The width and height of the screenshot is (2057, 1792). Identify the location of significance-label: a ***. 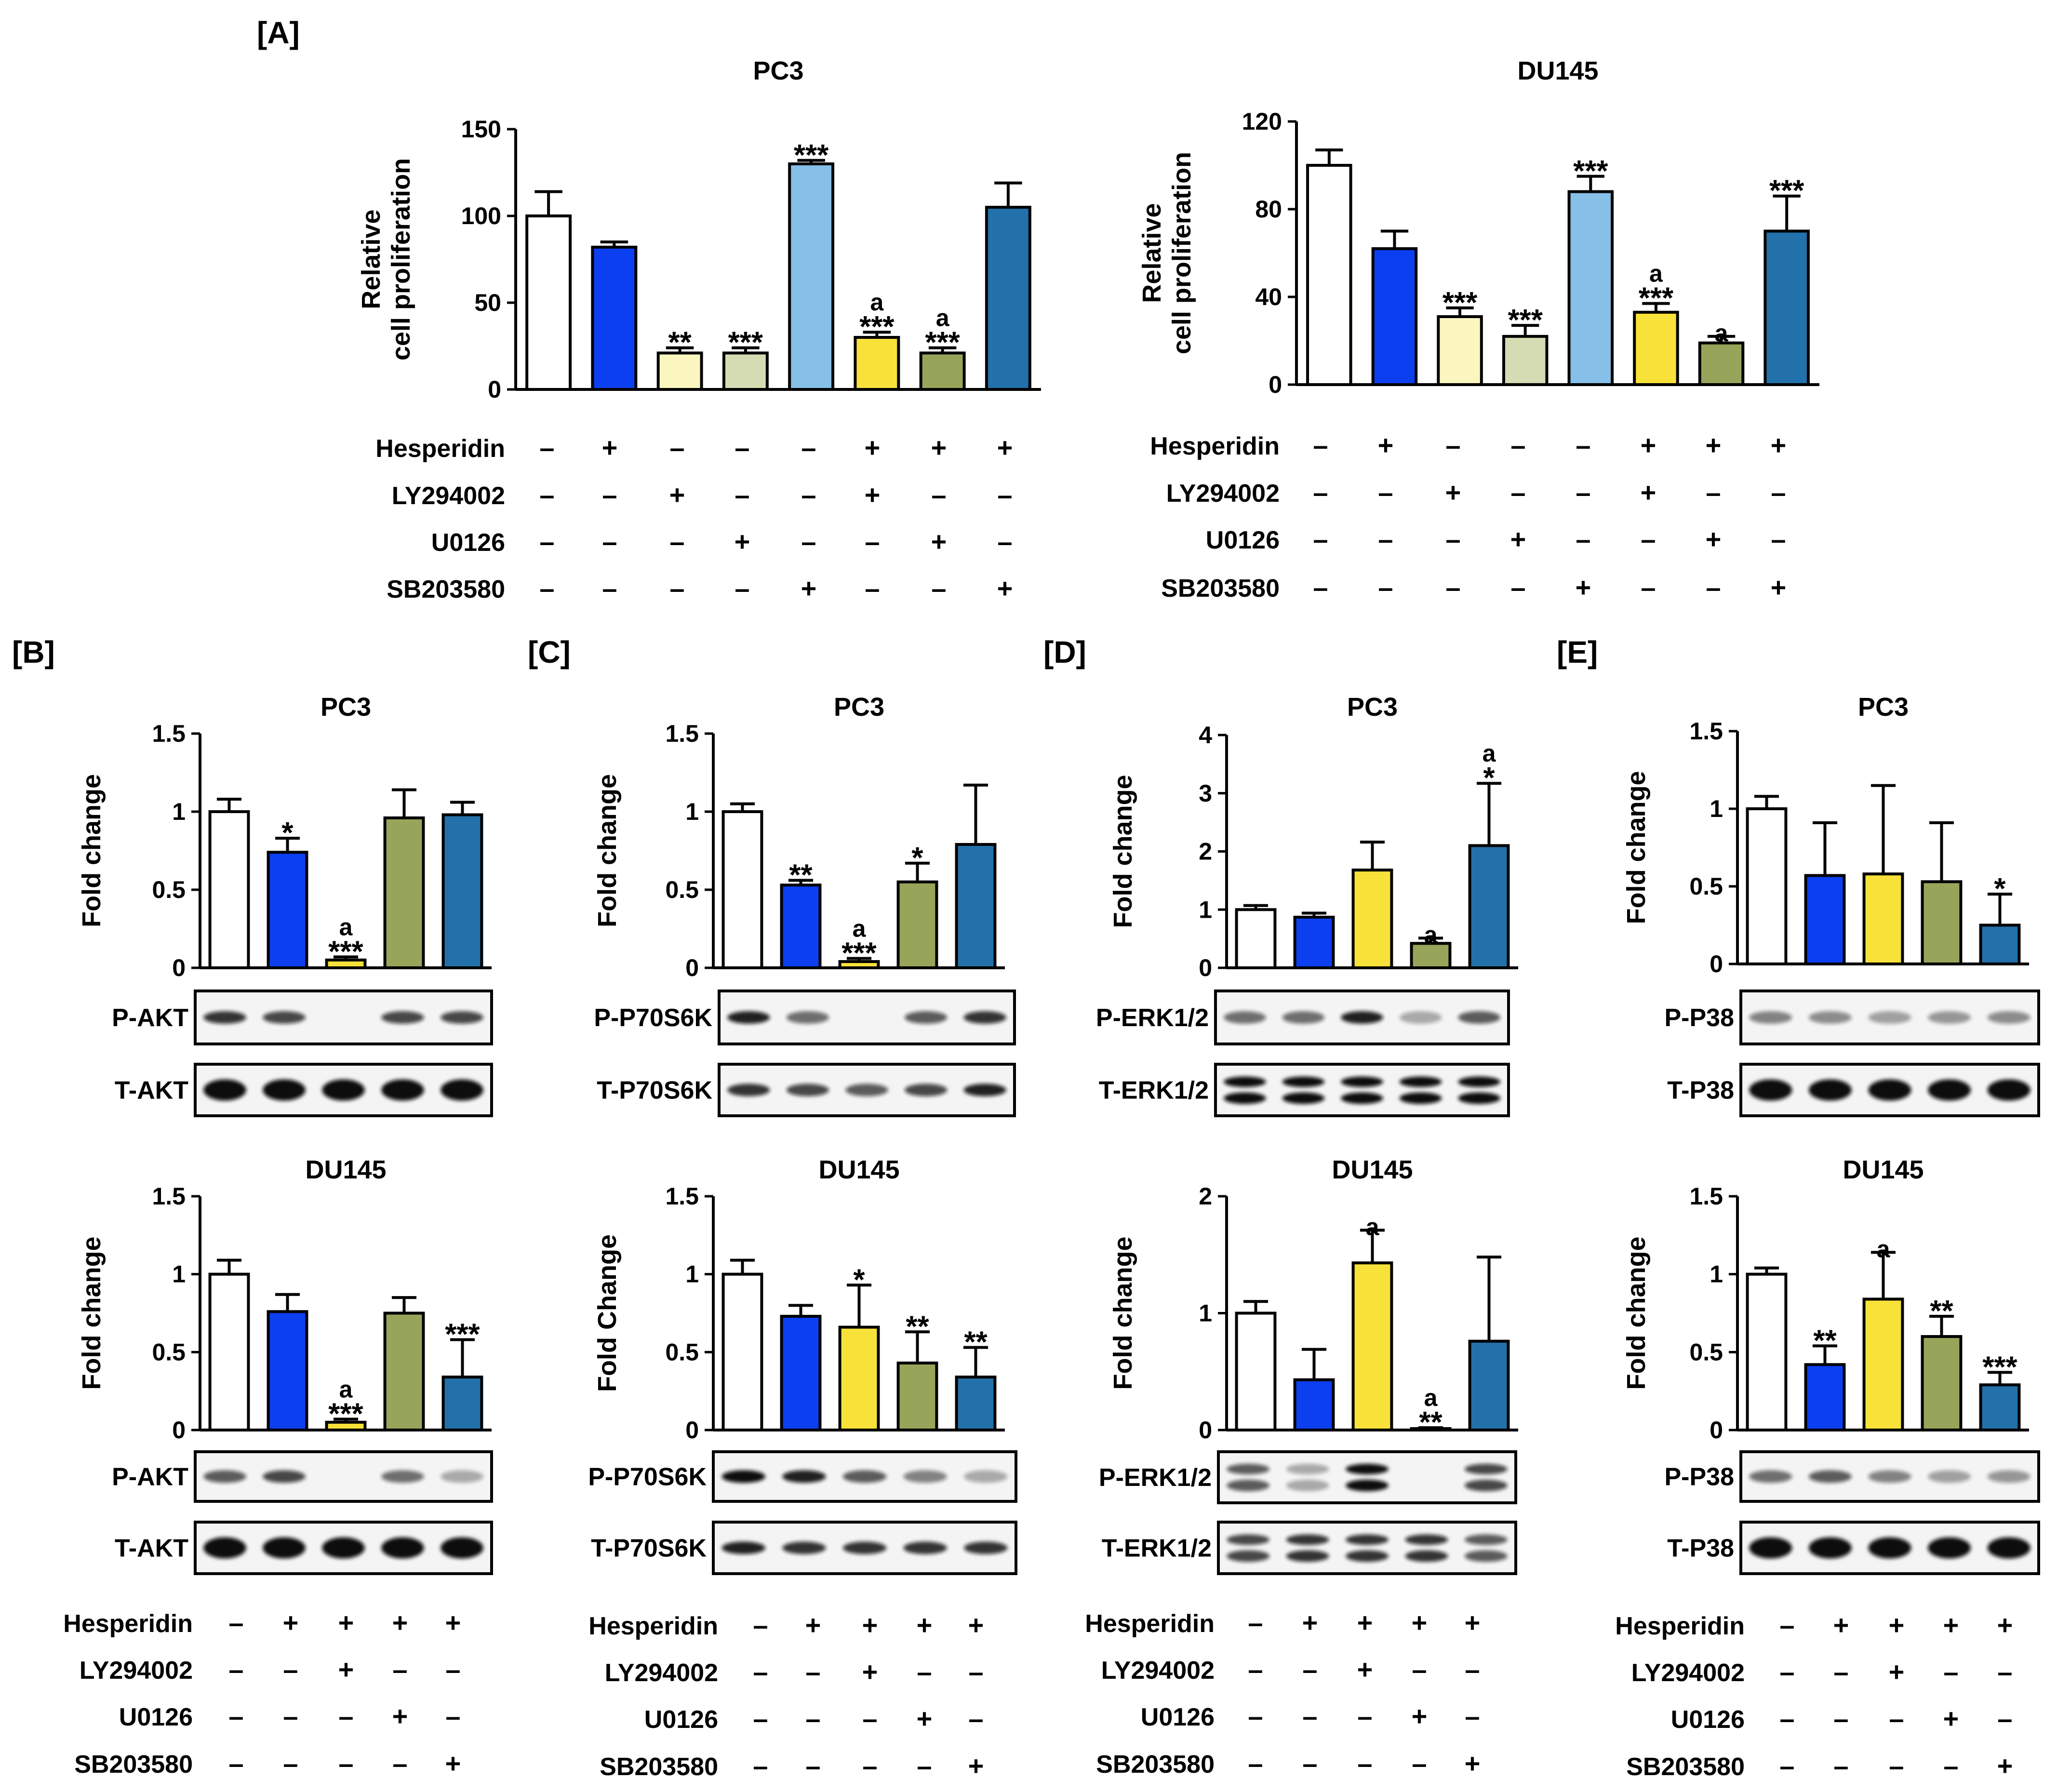
(345, 940).